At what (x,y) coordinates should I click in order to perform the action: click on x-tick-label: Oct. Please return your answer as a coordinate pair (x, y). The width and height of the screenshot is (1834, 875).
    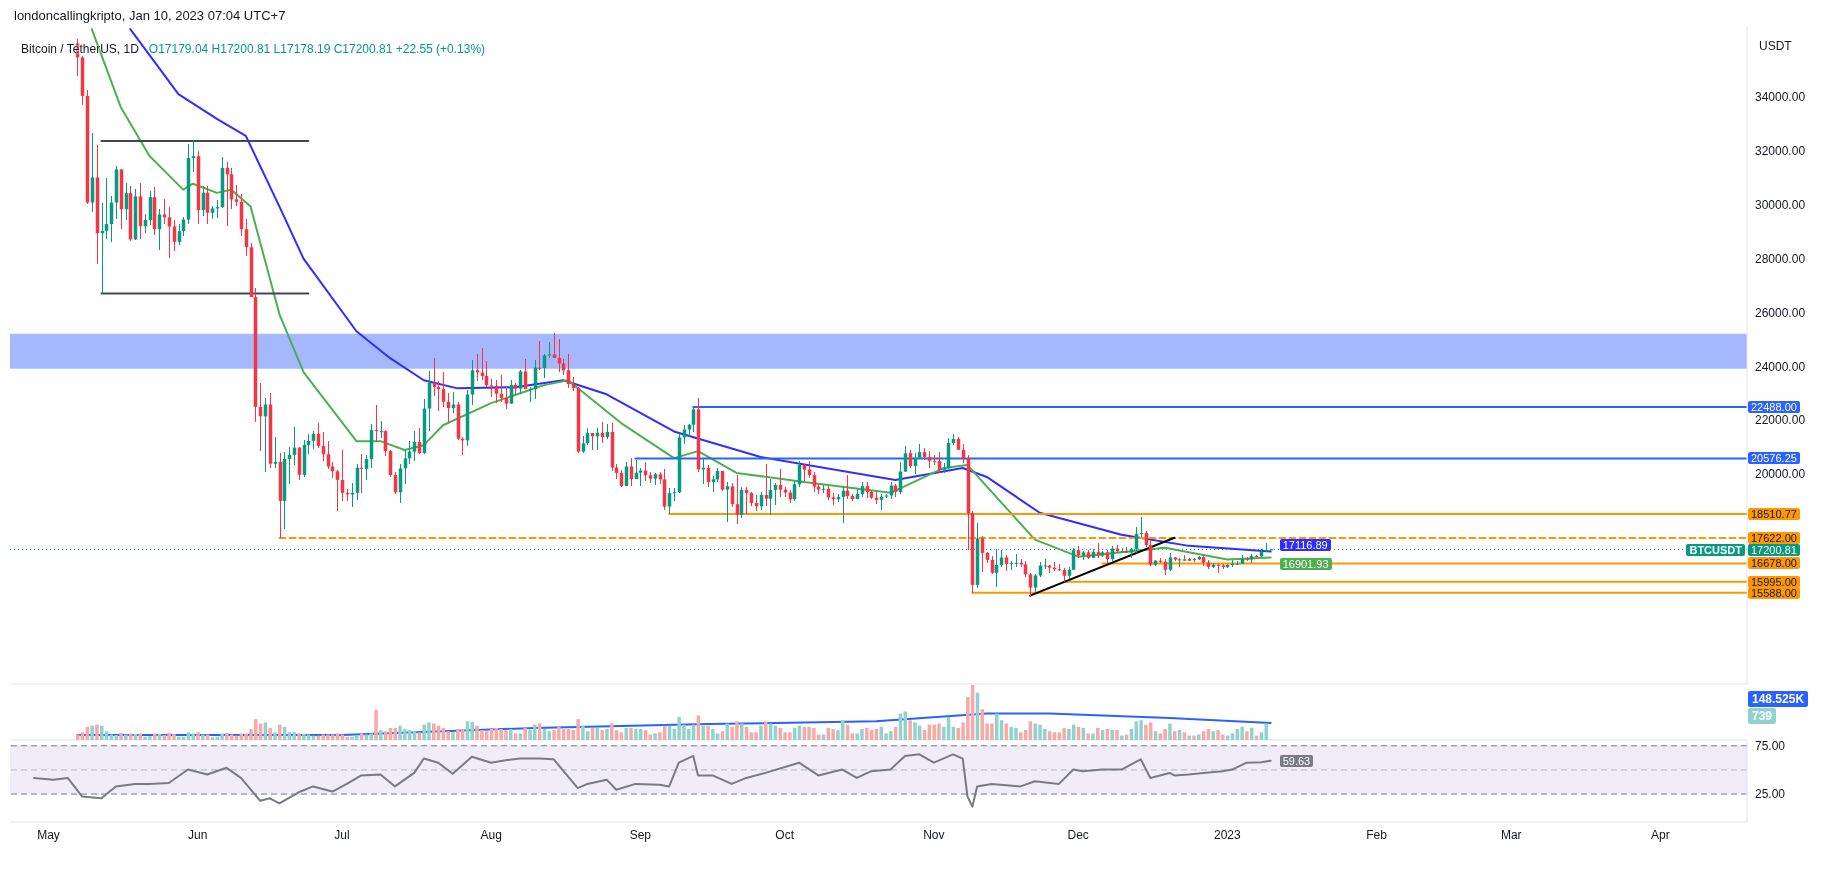
    Looking at the image, I should click on (785, 834).